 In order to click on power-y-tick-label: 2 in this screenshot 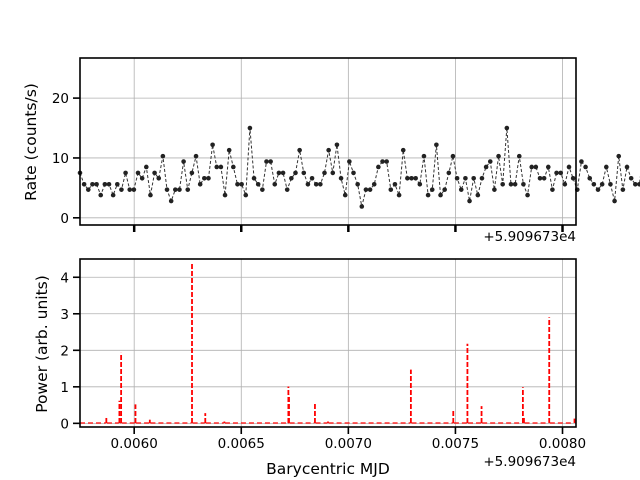, I will do `click(64, 351)`.